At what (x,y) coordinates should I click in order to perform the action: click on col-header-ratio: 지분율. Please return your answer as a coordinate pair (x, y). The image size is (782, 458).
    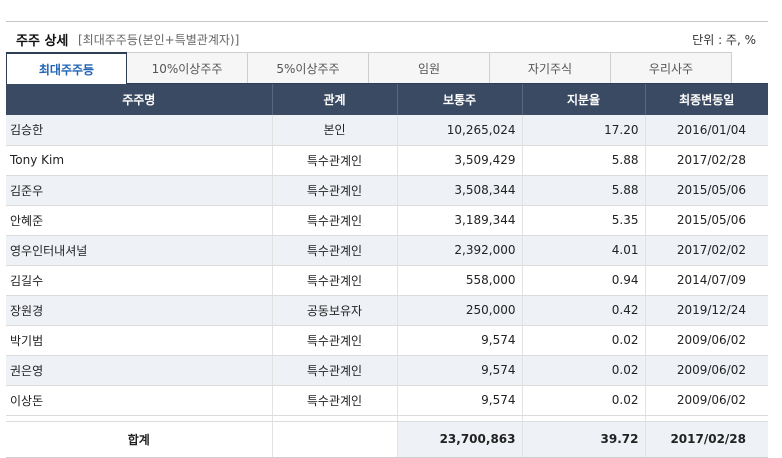
    Looking at the image, I should click on (584, 99).